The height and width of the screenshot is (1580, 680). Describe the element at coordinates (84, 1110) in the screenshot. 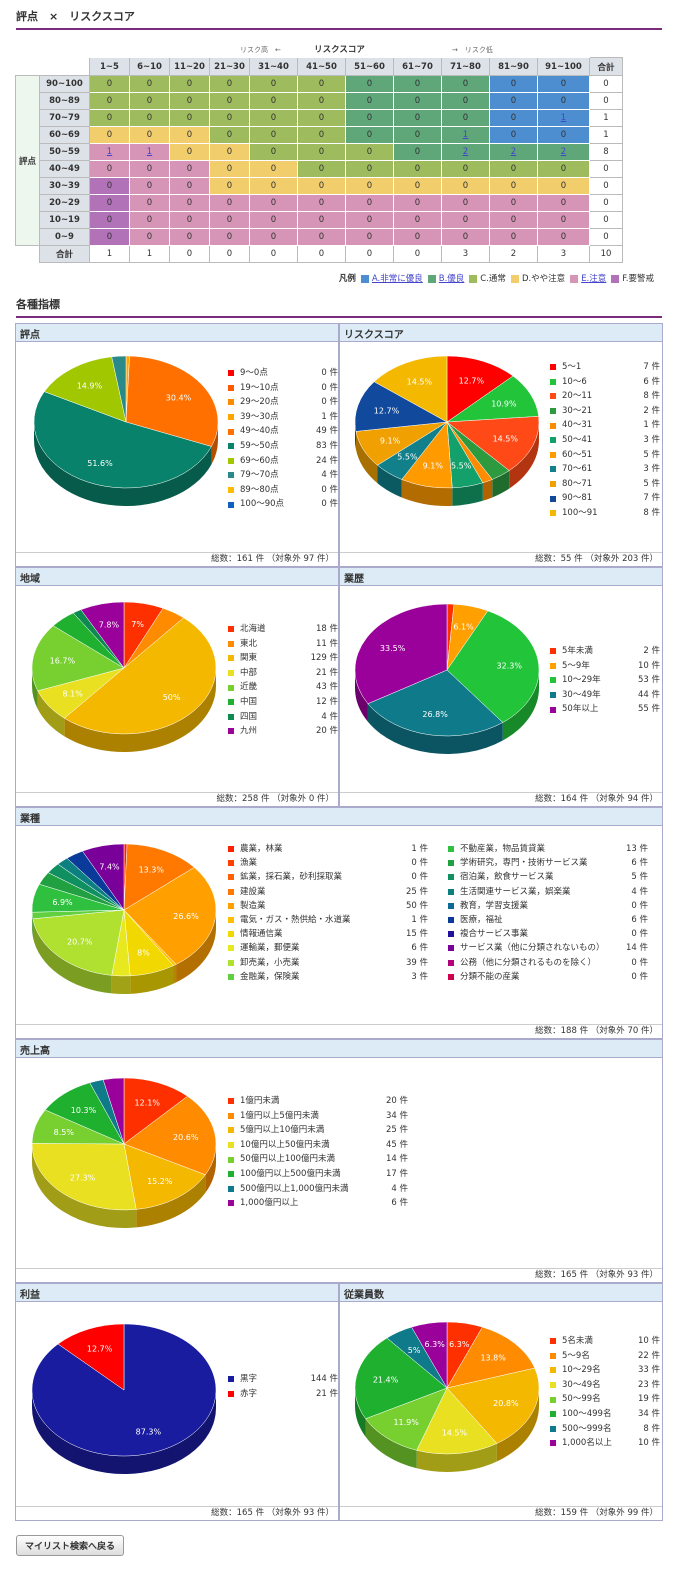

I see `pie-percent-label: 10.3%` at that location.